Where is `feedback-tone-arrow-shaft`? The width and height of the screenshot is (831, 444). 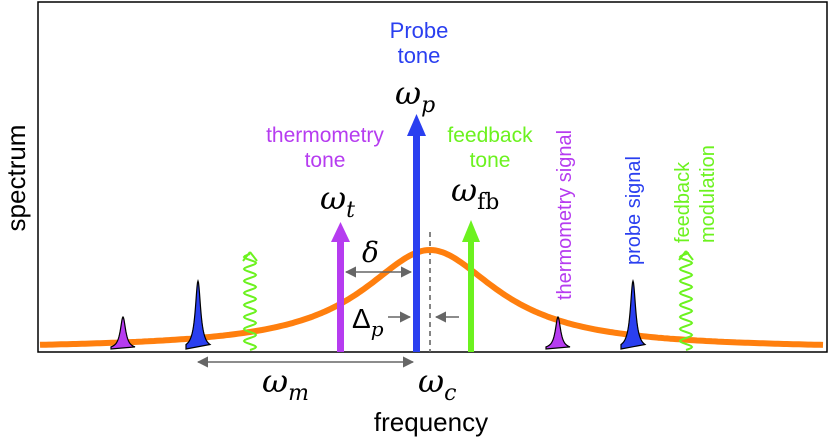 feedback-tone-arrow-shaft is located at coordinates (471, 296).